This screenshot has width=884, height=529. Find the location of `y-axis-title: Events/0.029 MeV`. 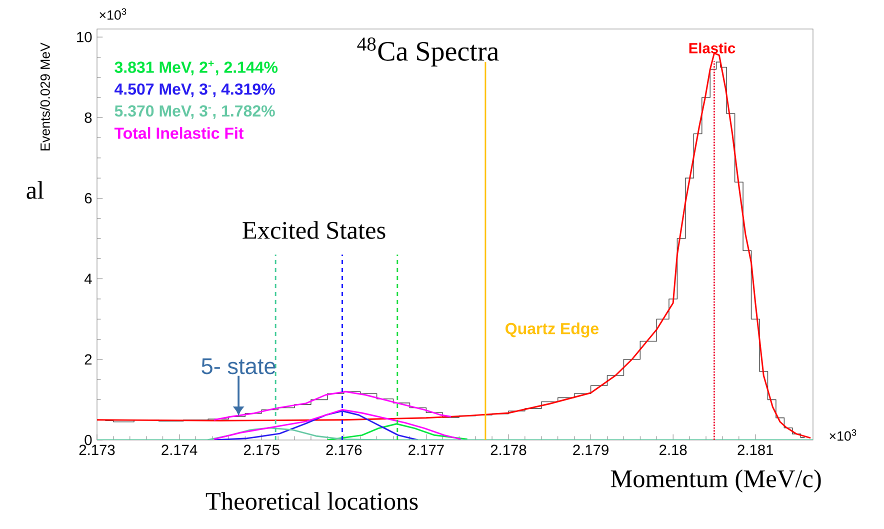

y-axis-title: Events/0.029 MeV is located at coordinates (45, 96).